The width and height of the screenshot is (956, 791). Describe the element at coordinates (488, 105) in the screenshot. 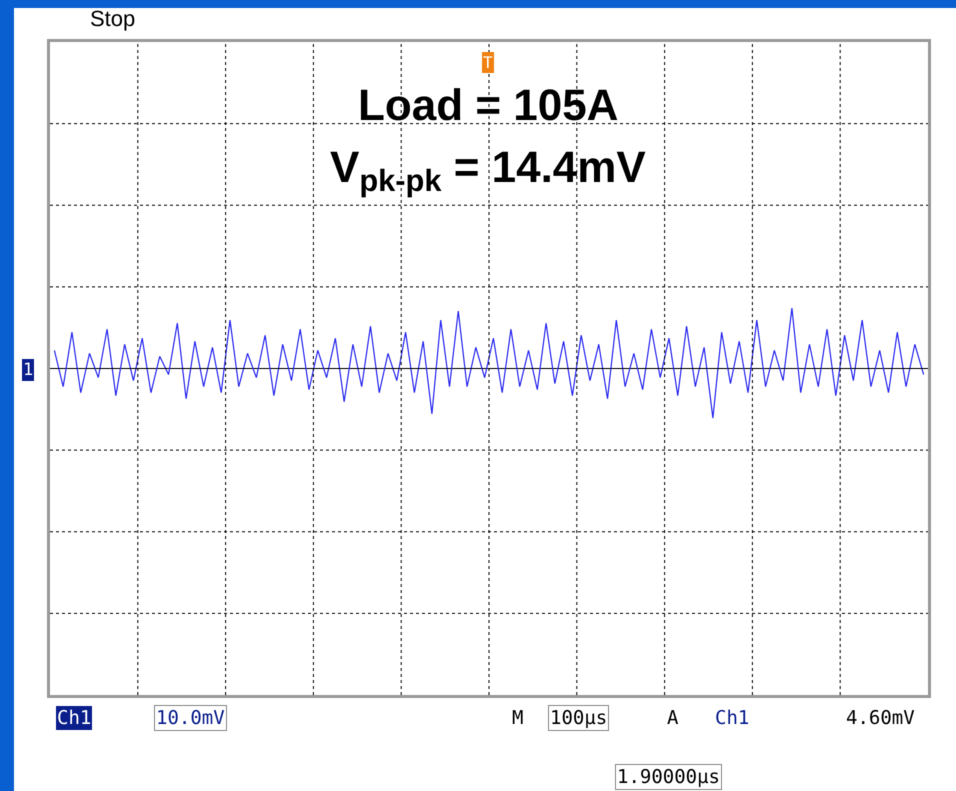

I see `text: Load = 105A` at that location.